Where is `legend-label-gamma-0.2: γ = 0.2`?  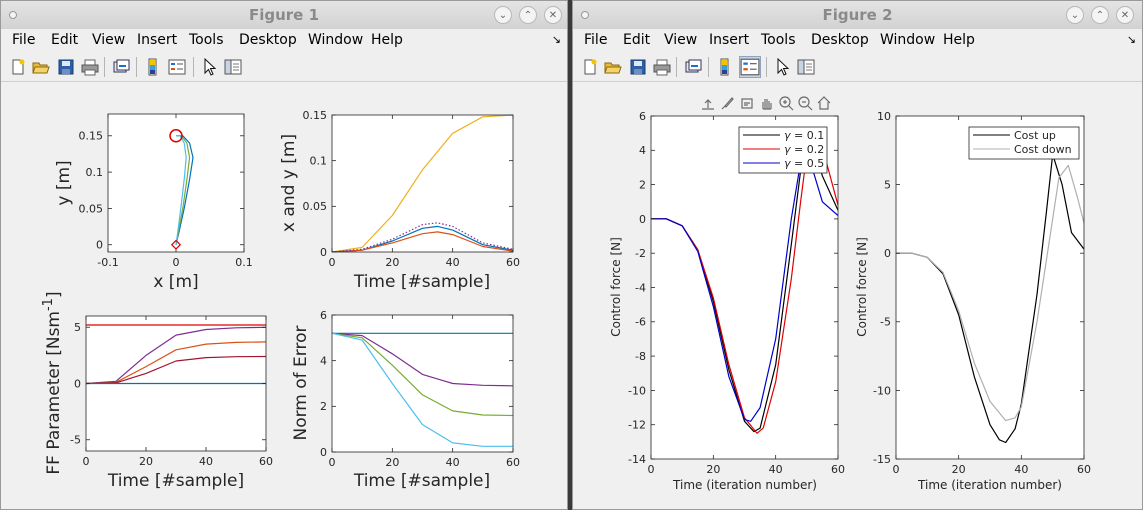
legend-label-gamma-0.2: γ = 0.2 is located at coordinates (804, 149).